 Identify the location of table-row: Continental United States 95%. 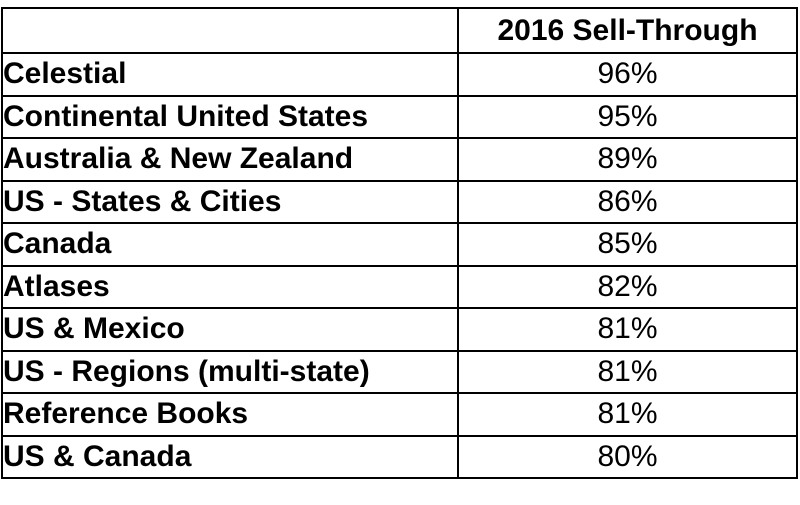
(399, 116).